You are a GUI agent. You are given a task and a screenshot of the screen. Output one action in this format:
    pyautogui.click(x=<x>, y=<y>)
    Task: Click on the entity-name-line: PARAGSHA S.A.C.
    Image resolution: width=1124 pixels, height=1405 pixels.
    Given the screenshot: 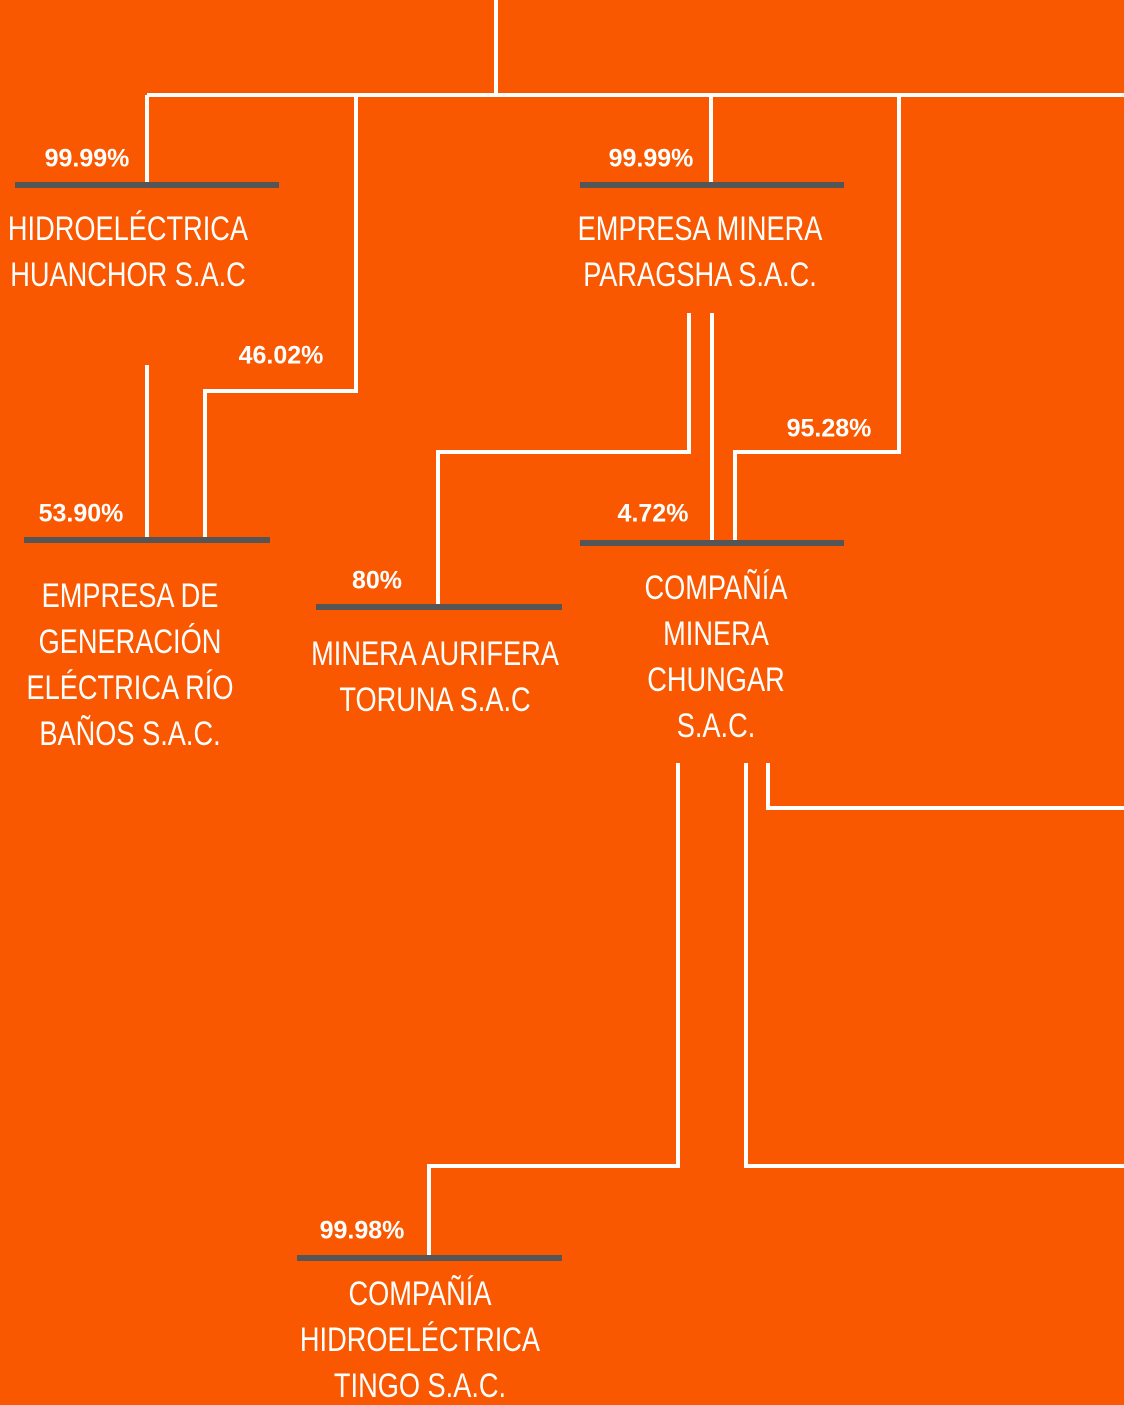 What is the action you would take?
    pyautogui.click(x=700, y=274)
    